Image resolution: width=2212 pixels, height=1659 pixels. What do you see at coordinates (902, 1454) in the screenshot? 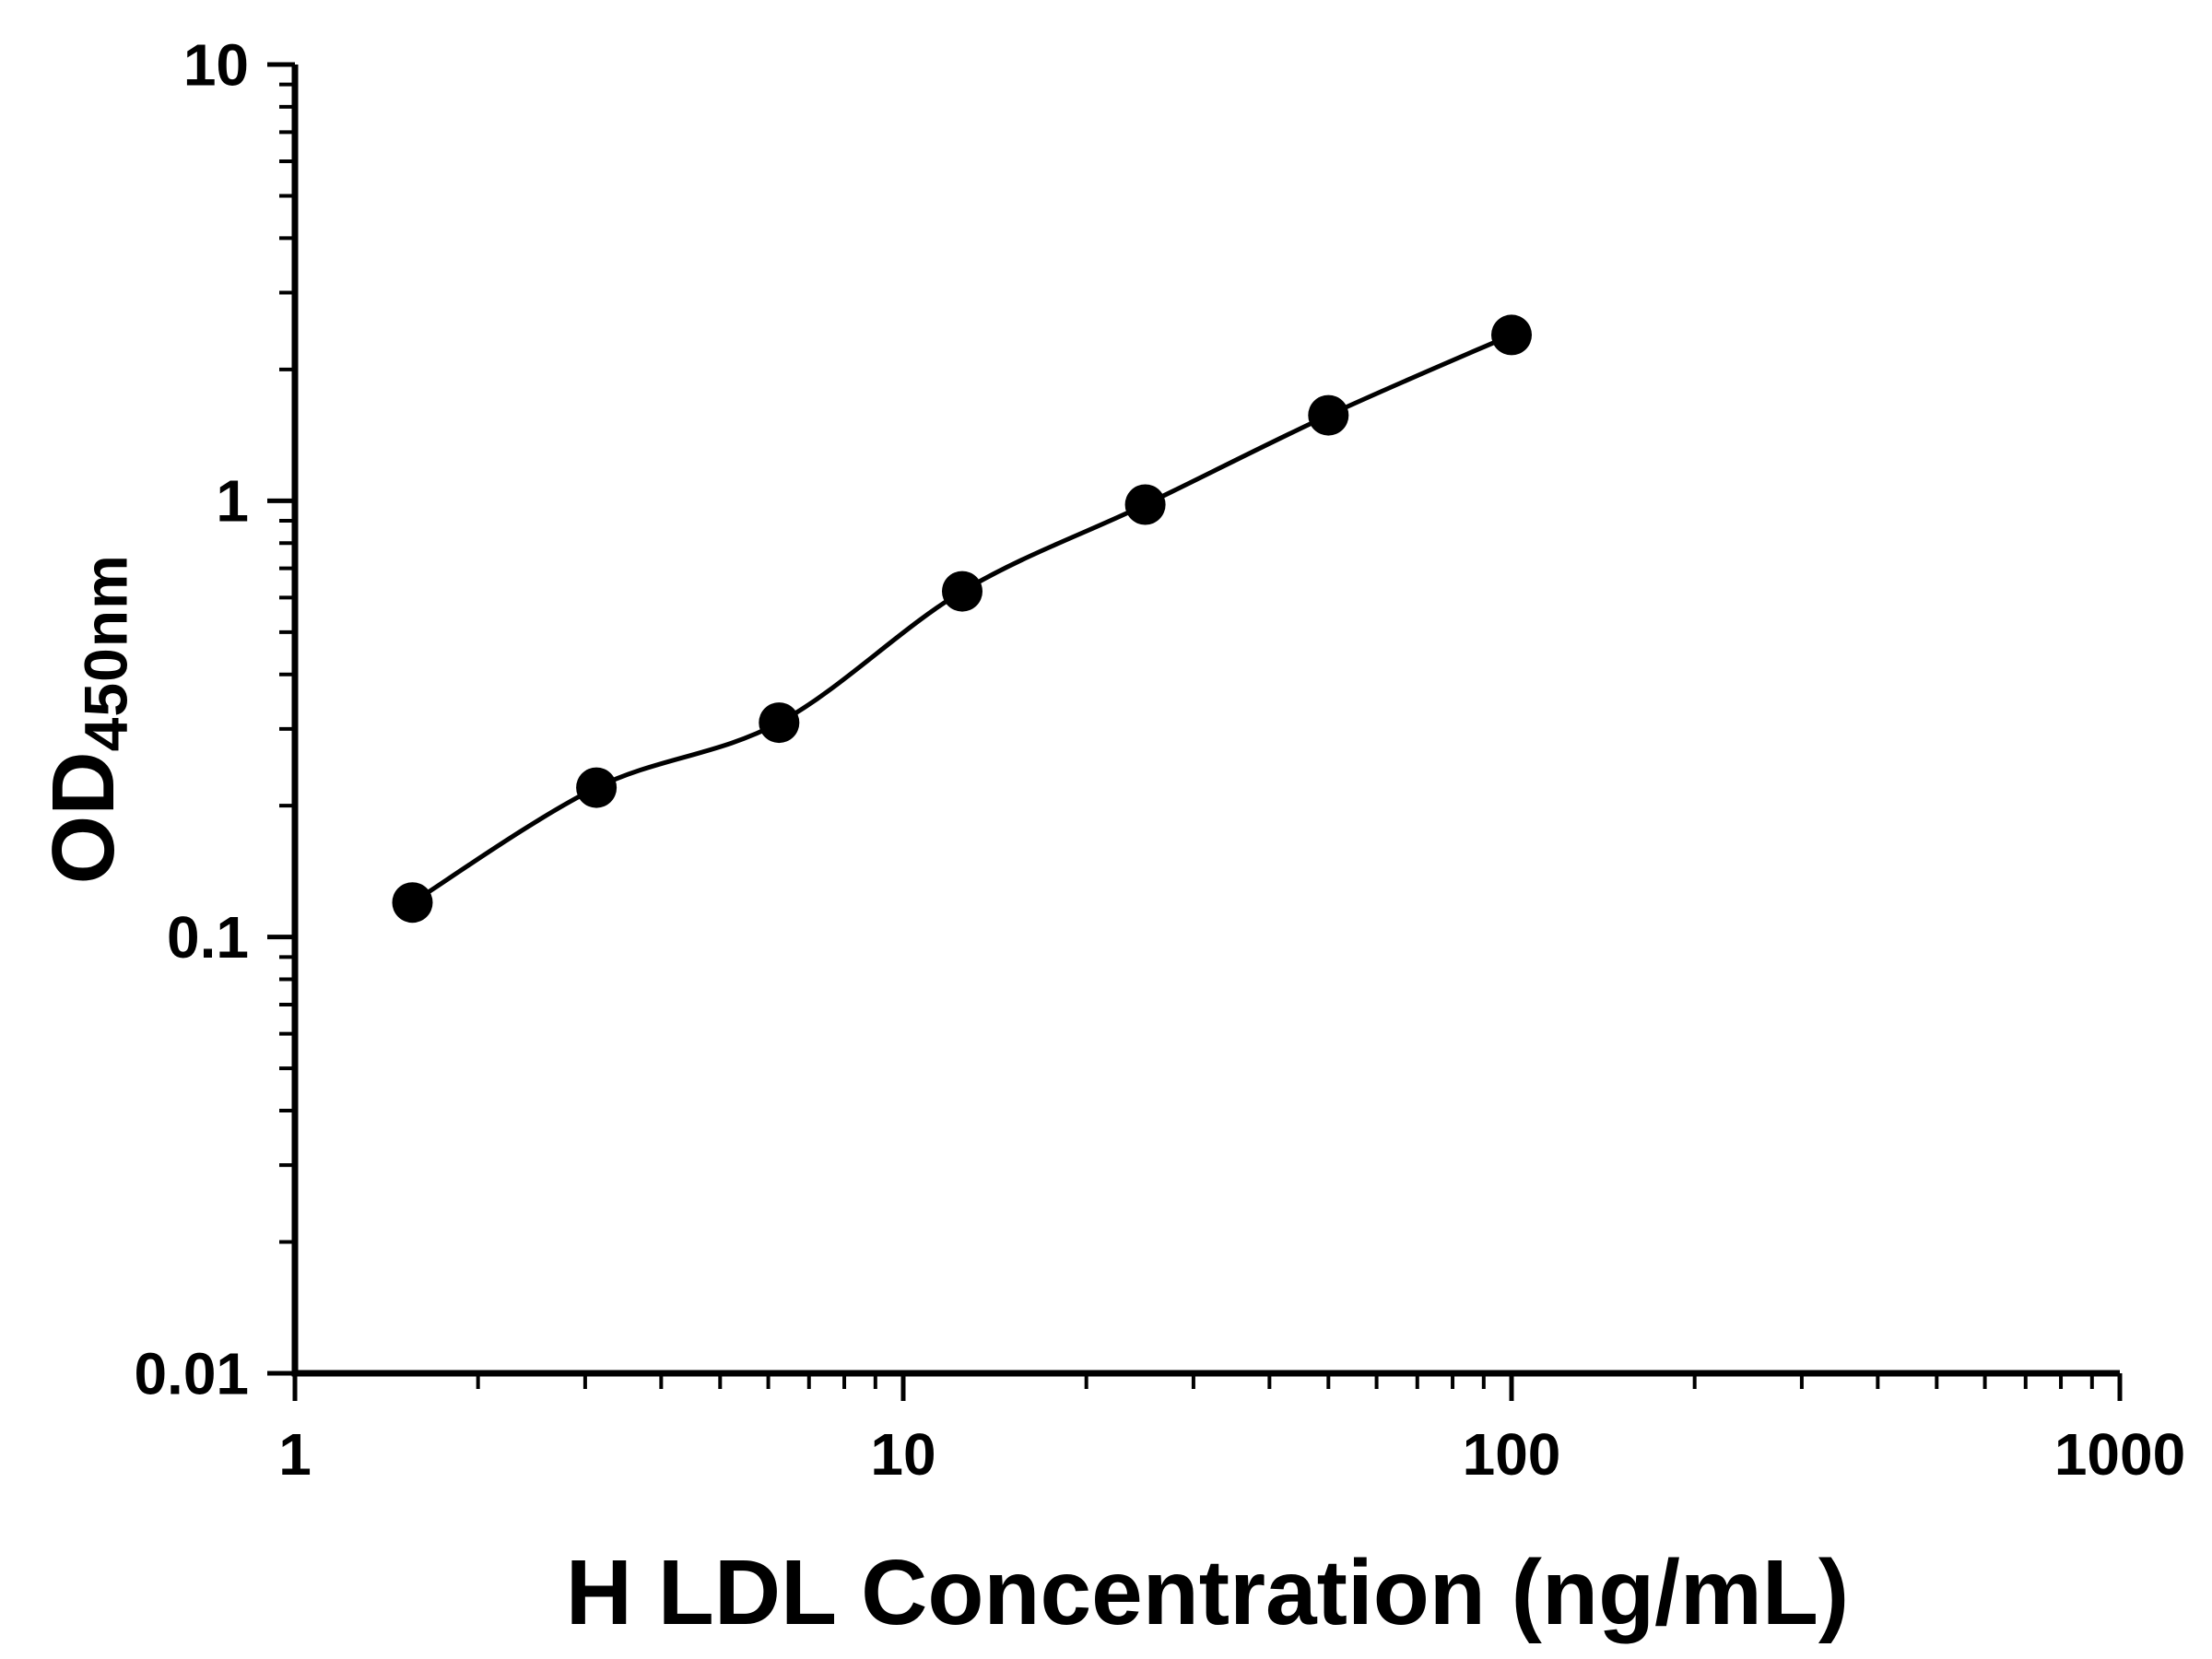
I see `x-tick-label: 10` at bounding box center [902, 1454].